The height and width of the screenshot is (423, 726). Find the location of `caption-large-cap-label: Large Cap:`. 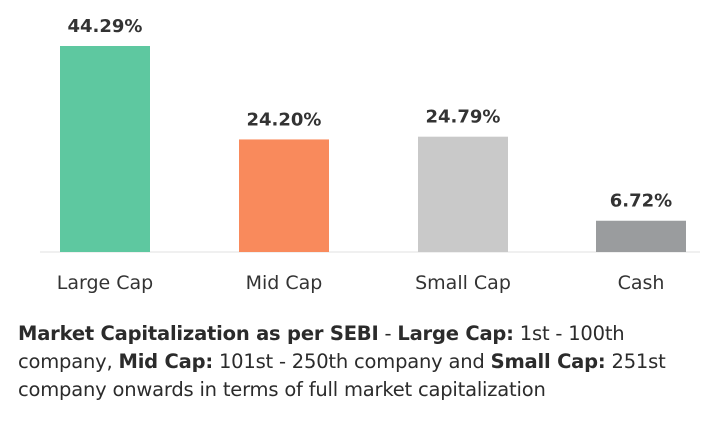

caption-large-cap-label: Large Cap: is located at coordinates (455, 333).